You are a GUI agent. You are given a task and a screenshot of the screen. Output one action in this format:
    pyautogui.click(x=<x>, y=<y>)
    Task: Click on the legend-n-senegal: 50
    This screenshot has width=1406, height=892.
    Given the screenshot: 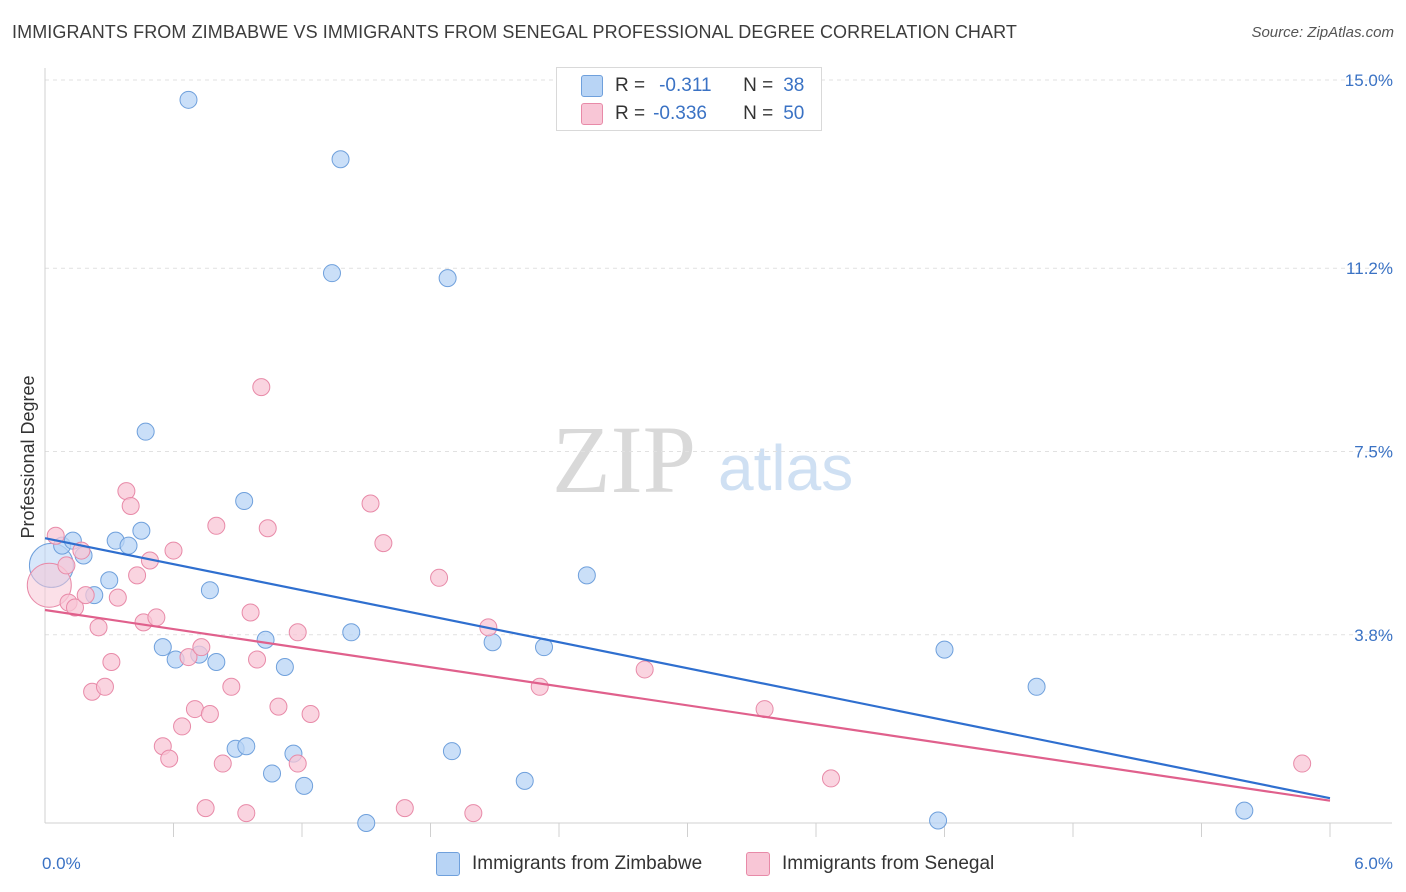 What is the action you would take?
    pyautogui.click(x=794, y=113)
    